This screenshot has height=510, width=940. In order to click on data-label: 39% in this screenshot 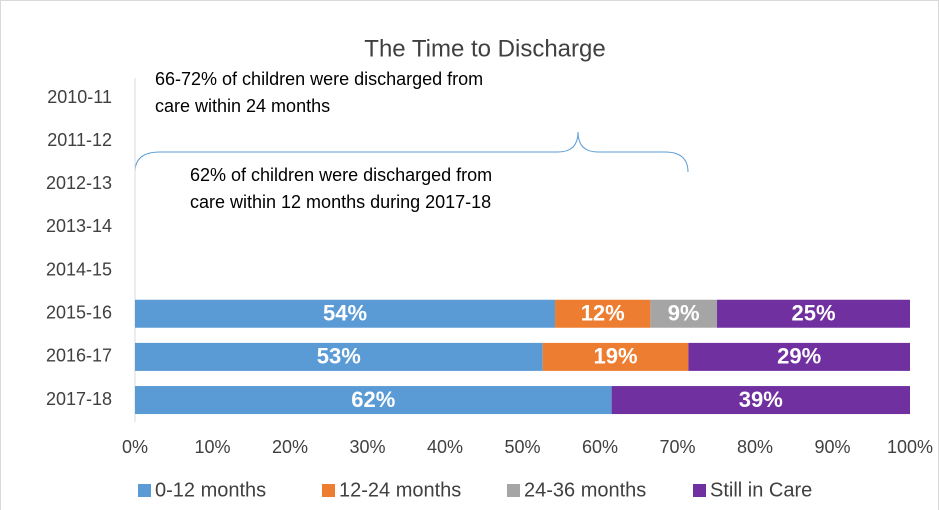, I will do `click(761, 399)`.